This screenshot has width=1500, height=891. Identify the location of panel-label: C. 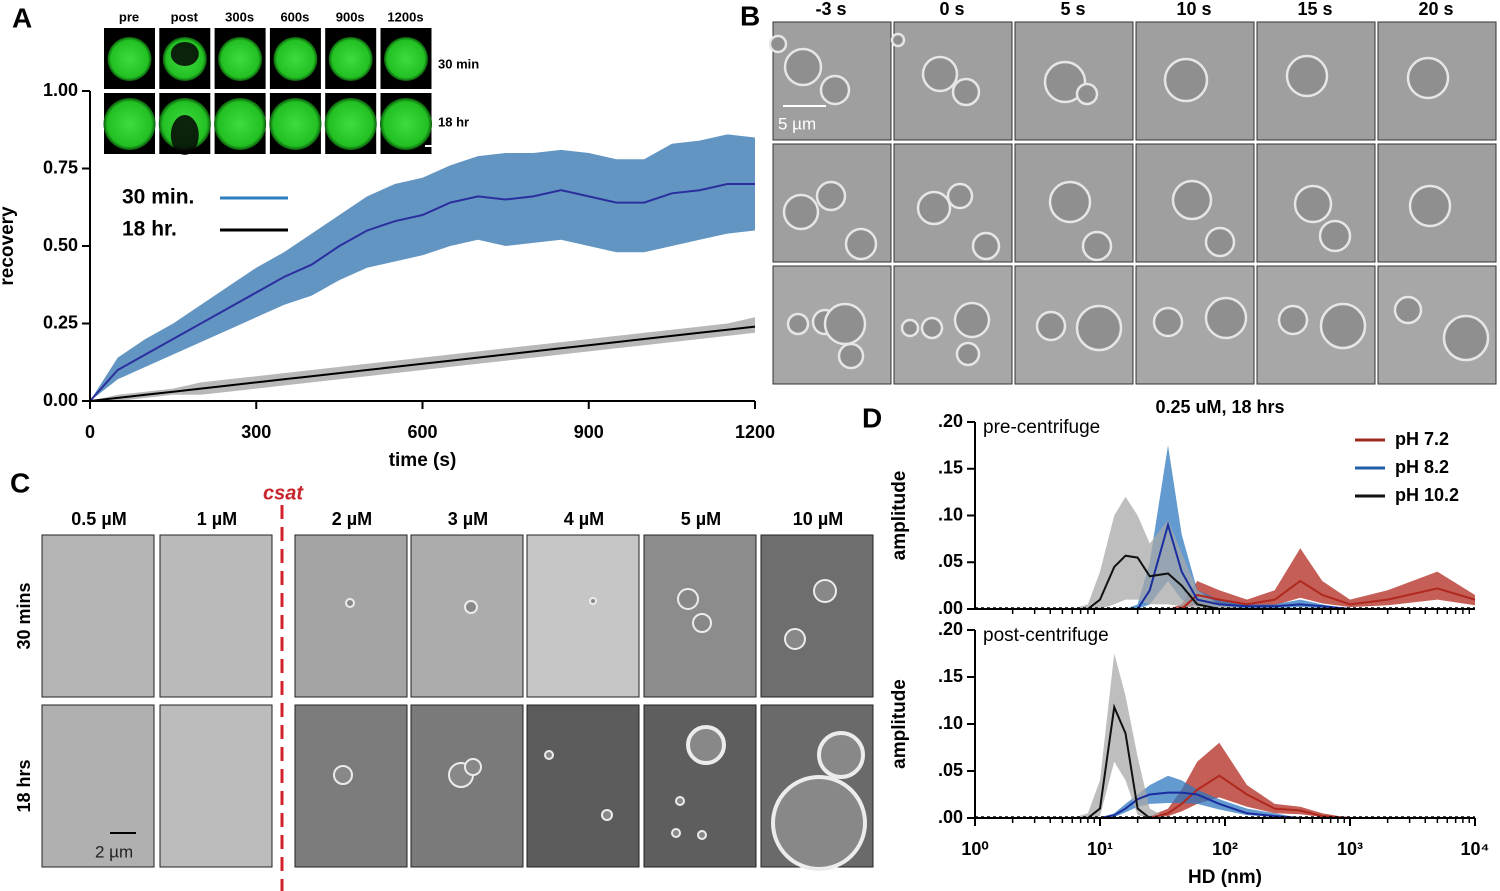
(20, 482).